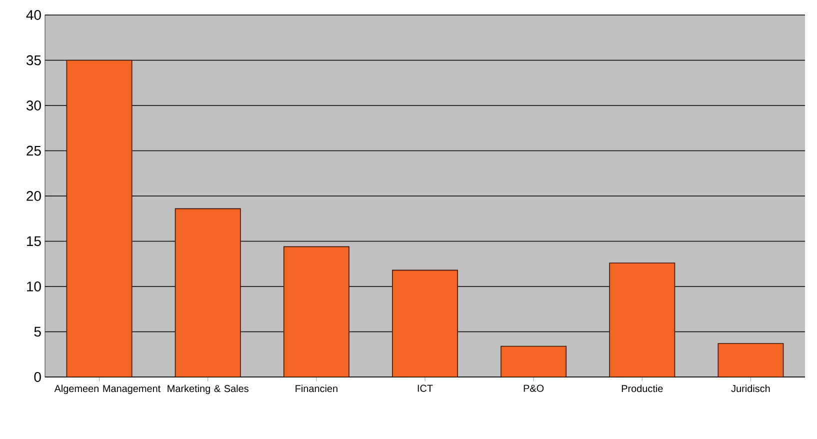 The height and width of the screenshot is (439, 817). Describe the element at coordinates (317, 388) in the screenshot. I see `x-tick-label: Financien` at that location.